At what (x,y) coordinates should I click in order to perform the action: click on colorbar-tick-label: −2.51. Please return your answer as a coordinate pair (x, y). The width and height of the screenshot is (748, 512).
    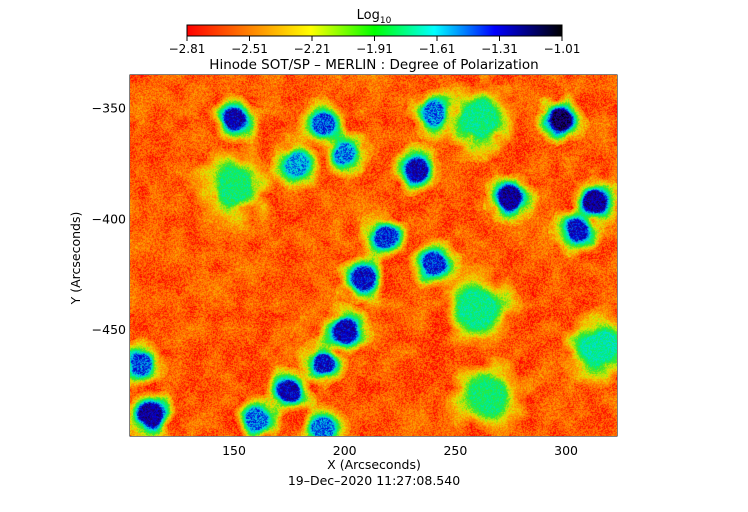
    Looking at the image, I should click on (249, 49).